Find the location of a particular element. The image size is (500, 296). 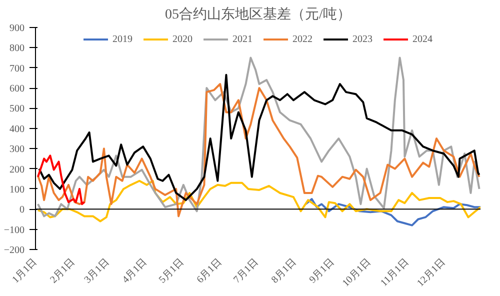

legend-label: 2022 is located at coordinates (302, 39).